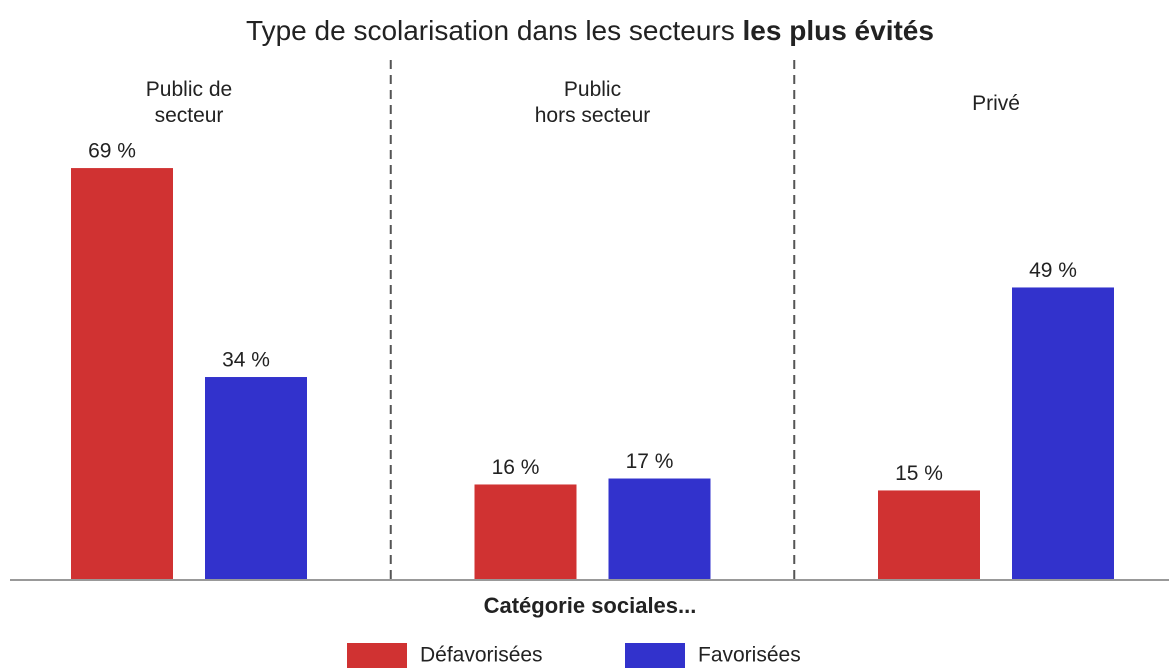 The height and width of the screenshot is (668, 1169). Describe the element at coordinates (593, 115) in the screenshot. I see `category-line: hors secteur` at that location.